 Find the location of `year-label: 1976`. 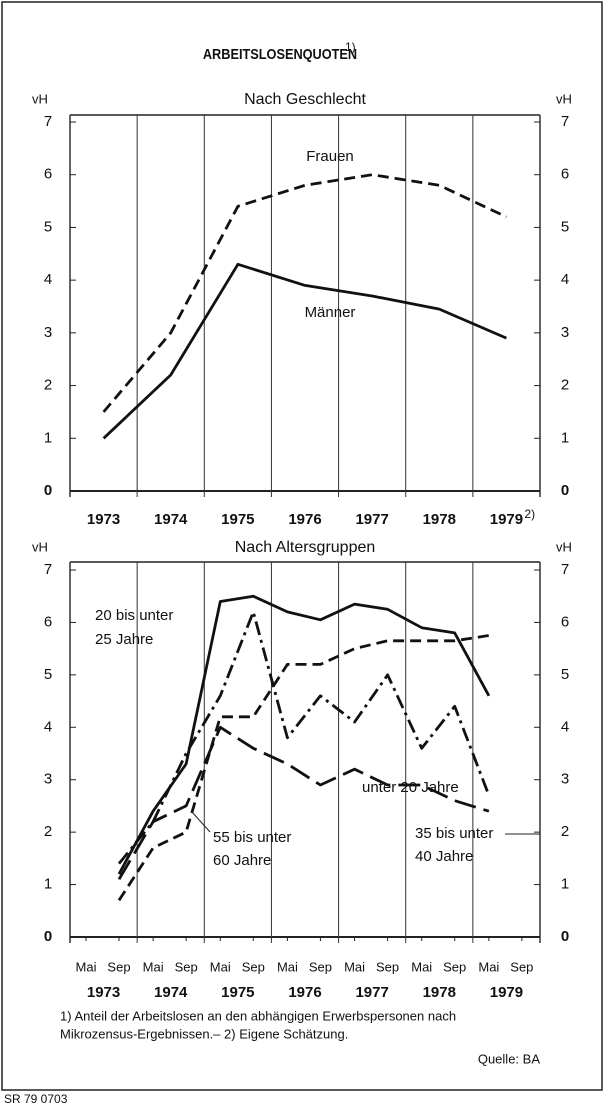

year-label: 1976 is located at coordinates (304, 992).